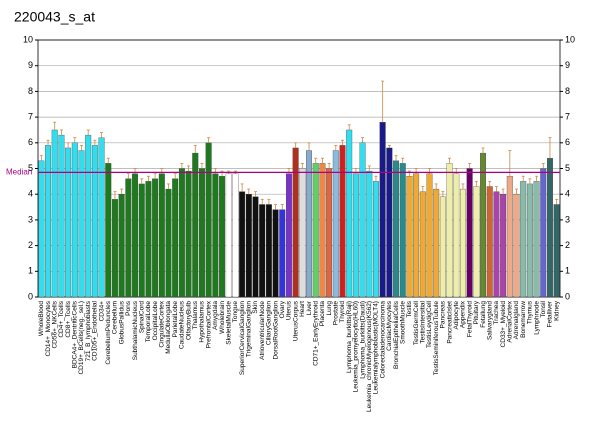  Describe the element at coordinates (141, 317) in the screenshot. I see `x-tick-label: SpinalCord` at that location.